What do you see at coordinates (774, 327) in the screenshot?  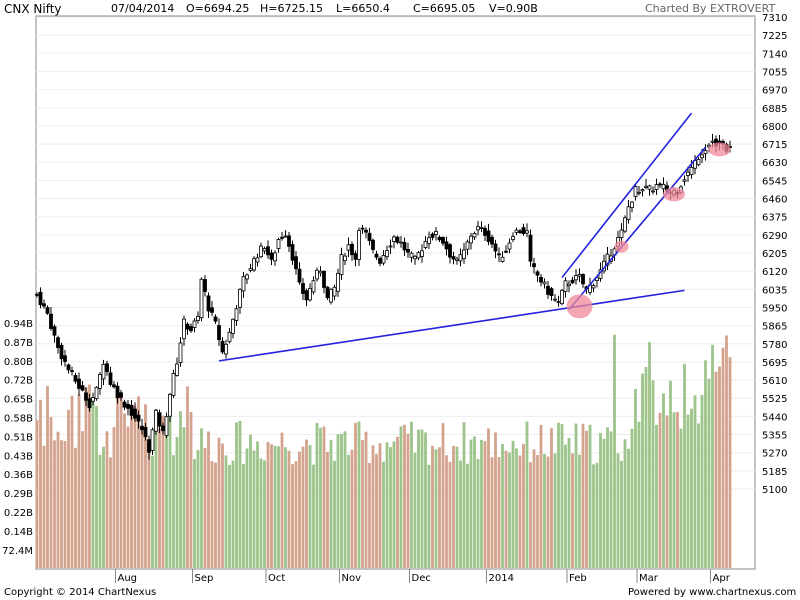 I see `price-tick-label: 5865` at bounding box center [774, 327].